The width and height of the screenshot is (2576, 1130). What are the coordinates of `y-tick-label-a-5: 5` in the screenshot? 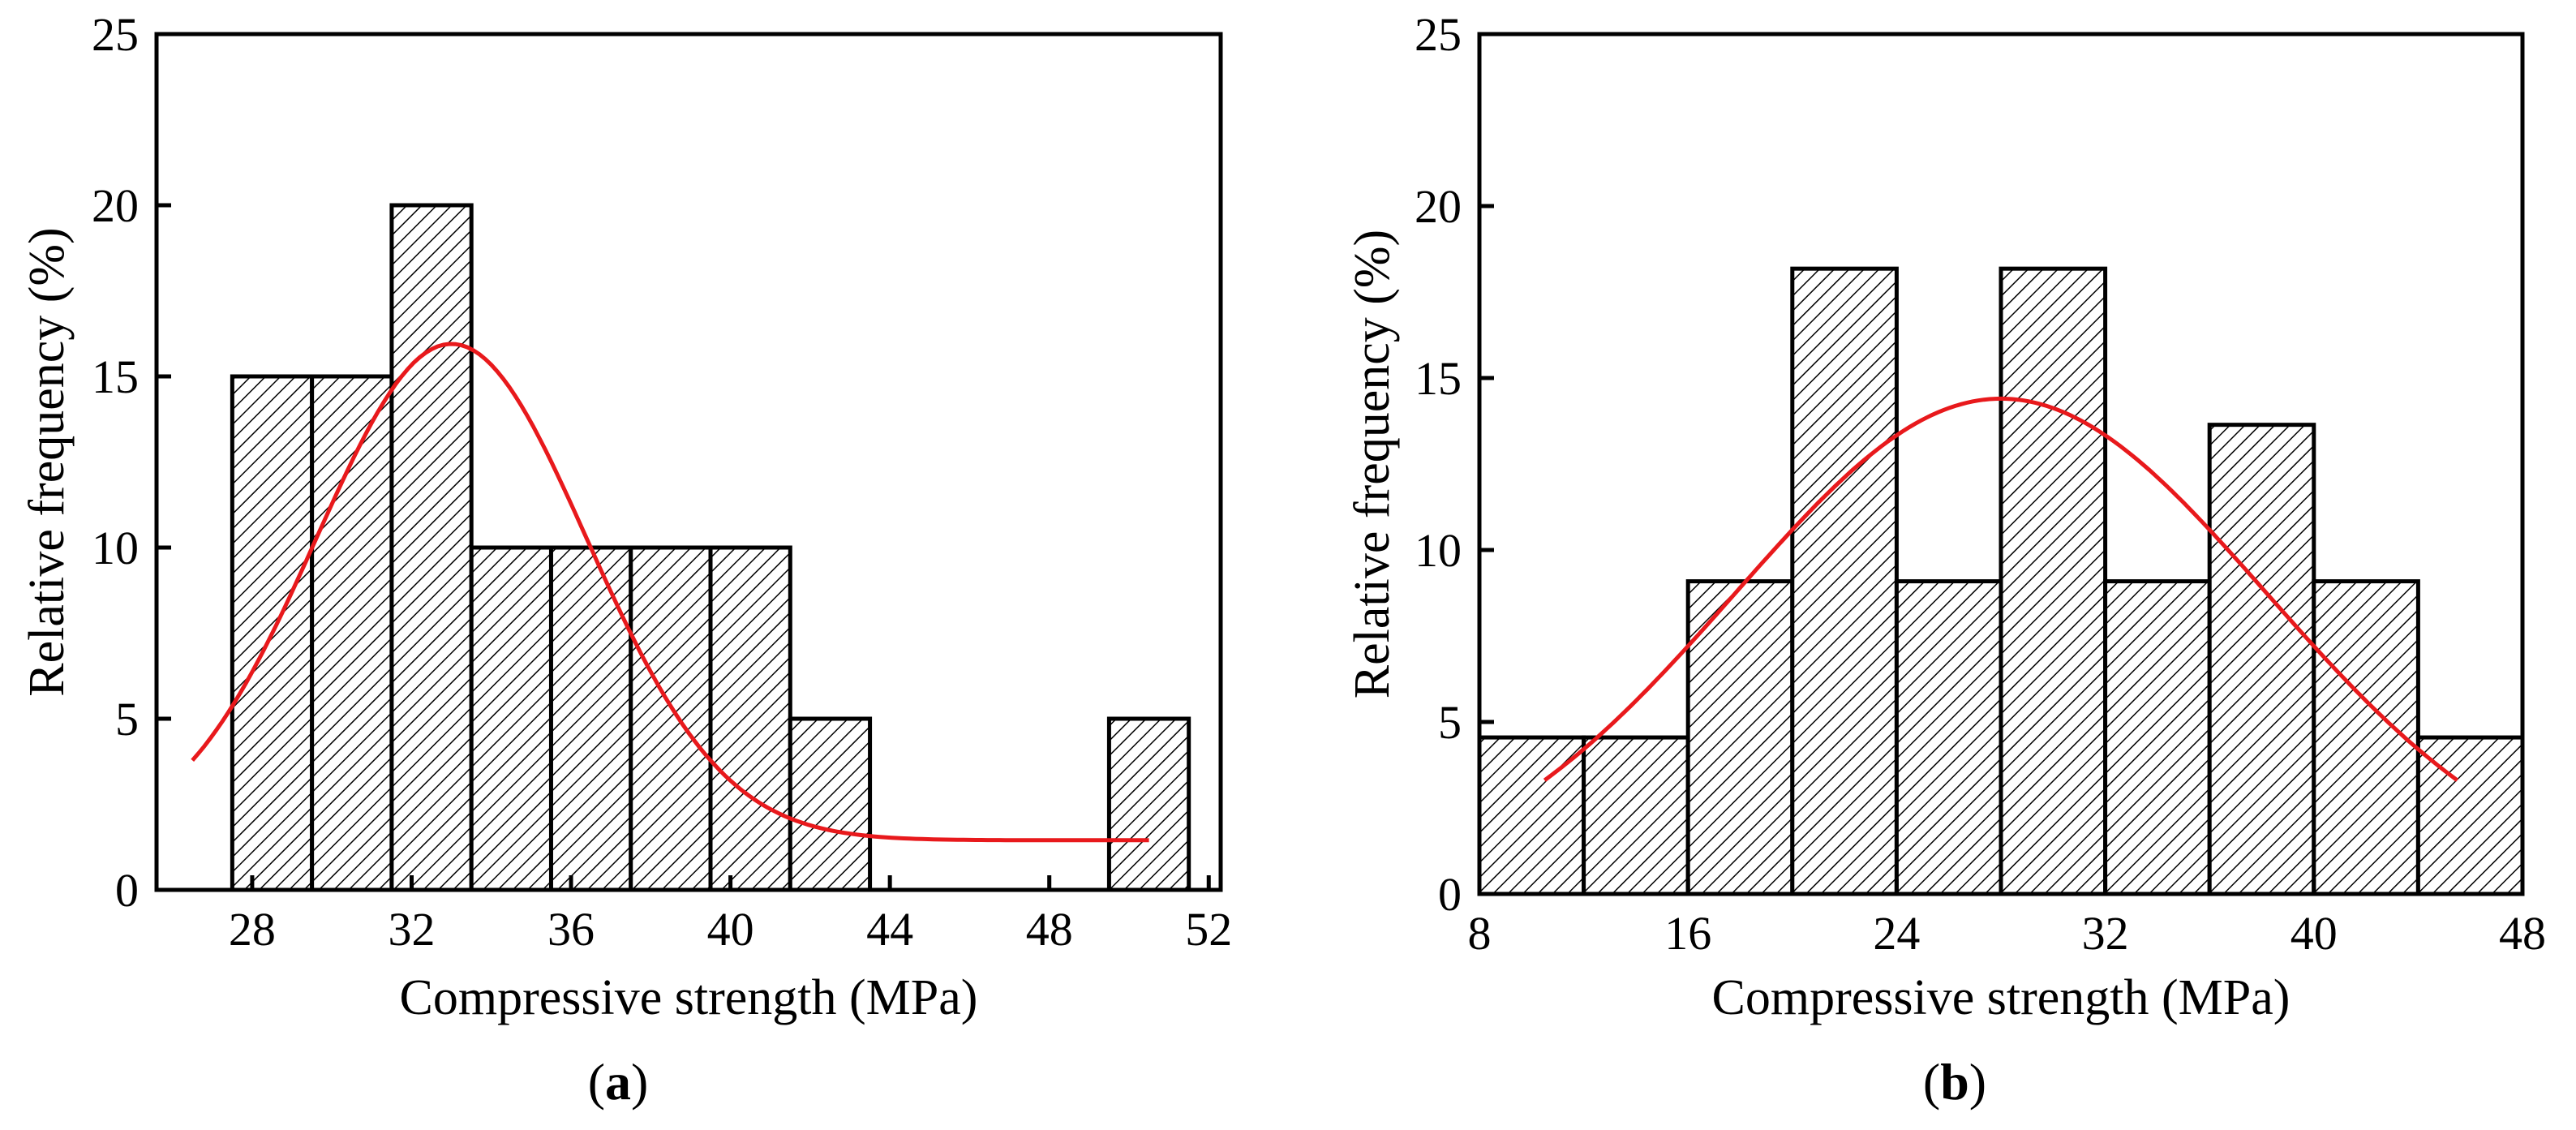 It's located at (127, 719).